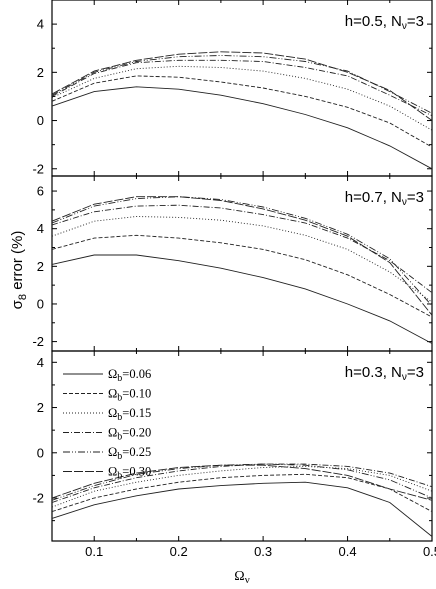 The image size is (436, 589). I want to click on x-tick-label: 0.3, so click(263, 551).